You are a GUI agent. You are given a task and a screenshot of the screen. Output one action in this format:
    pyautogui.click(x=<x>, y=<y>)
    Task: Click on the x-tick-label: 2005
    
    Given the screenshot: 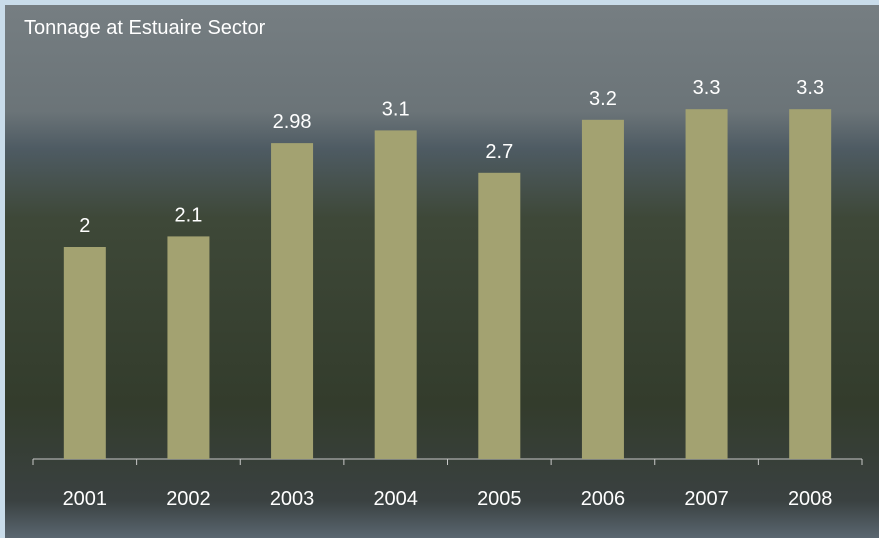 What is the action you would take?
    pyautogui.click(x=499, y=499)
    